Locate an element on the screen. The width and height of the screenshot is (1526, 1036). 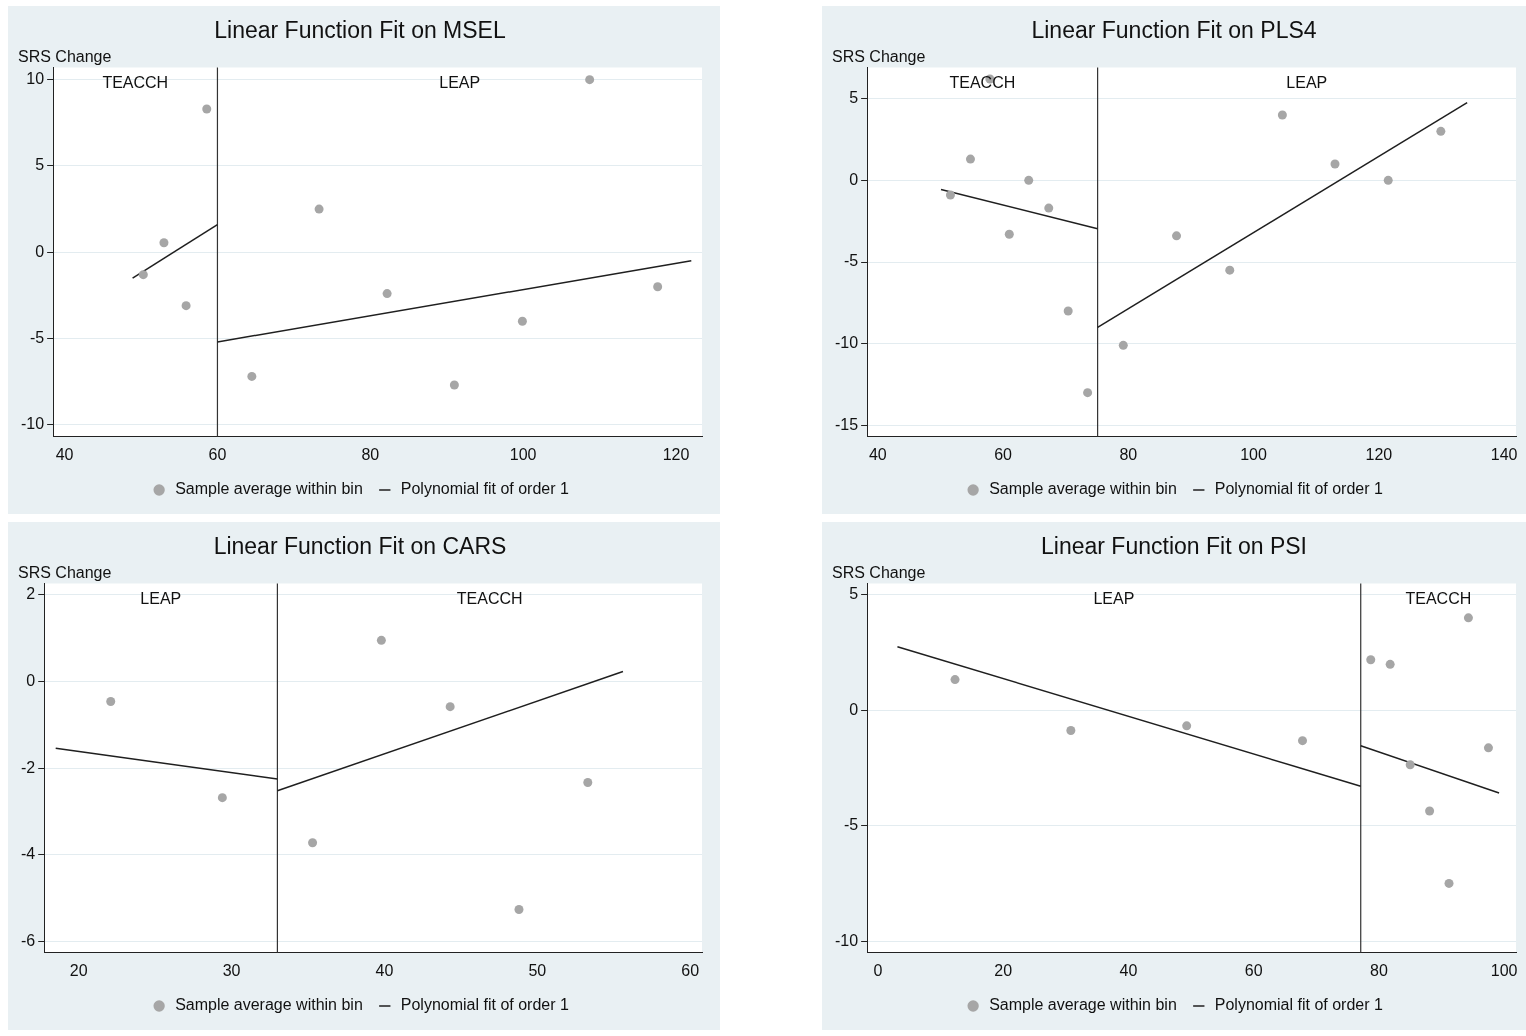
x-tick-label: 50 is located at coordinates (537, 970).